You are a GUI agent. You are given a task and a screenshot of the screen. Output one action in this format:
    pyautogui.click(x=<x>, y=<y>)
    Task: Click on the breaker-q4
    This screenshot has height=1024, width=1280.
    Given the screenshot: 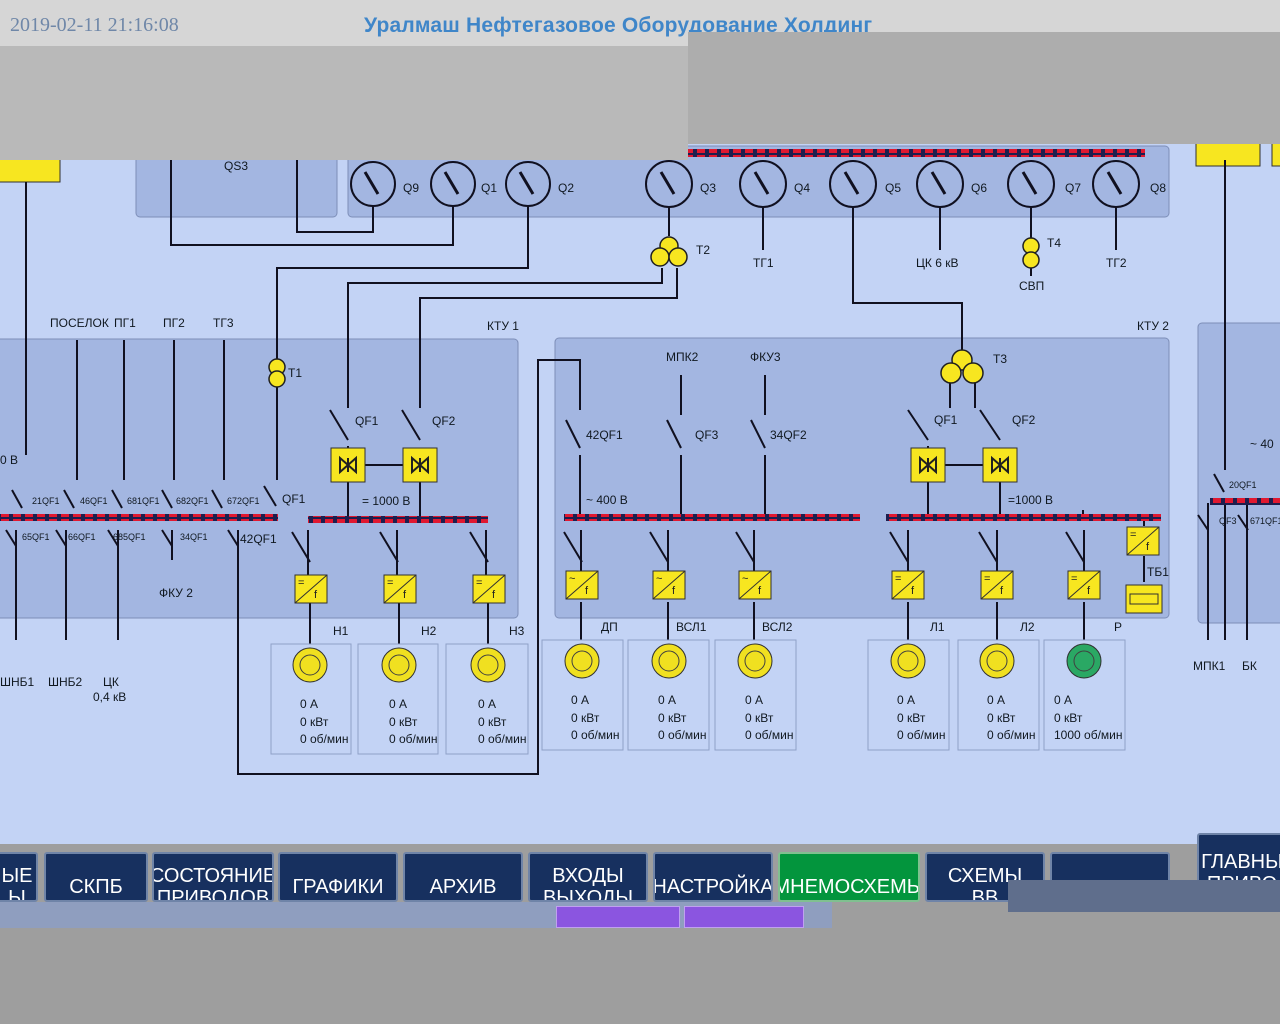 What is the action you would take?
    pyautogui.click(x=763, y=184)
    